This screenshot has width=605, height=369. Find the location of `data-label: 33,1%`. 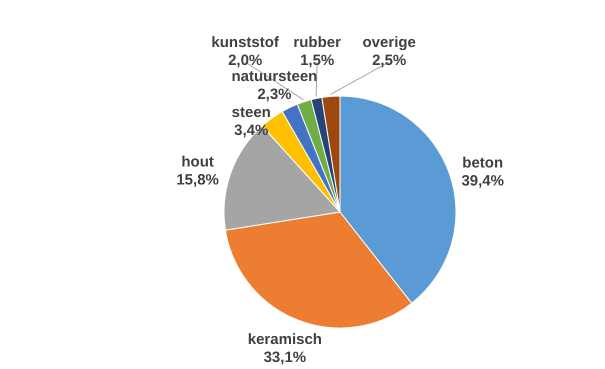

data-label: 33,1% is located at coordinates (285, 357).